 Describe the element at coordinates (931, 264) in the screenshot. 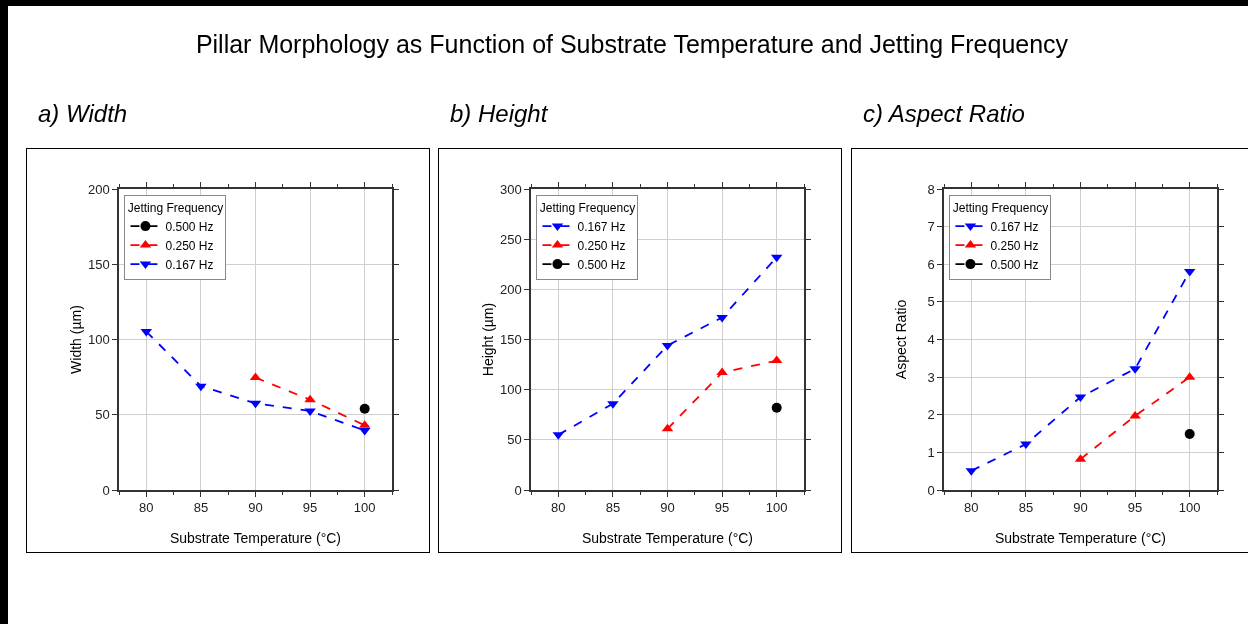

I see `y-tick-label: 6` at that location.